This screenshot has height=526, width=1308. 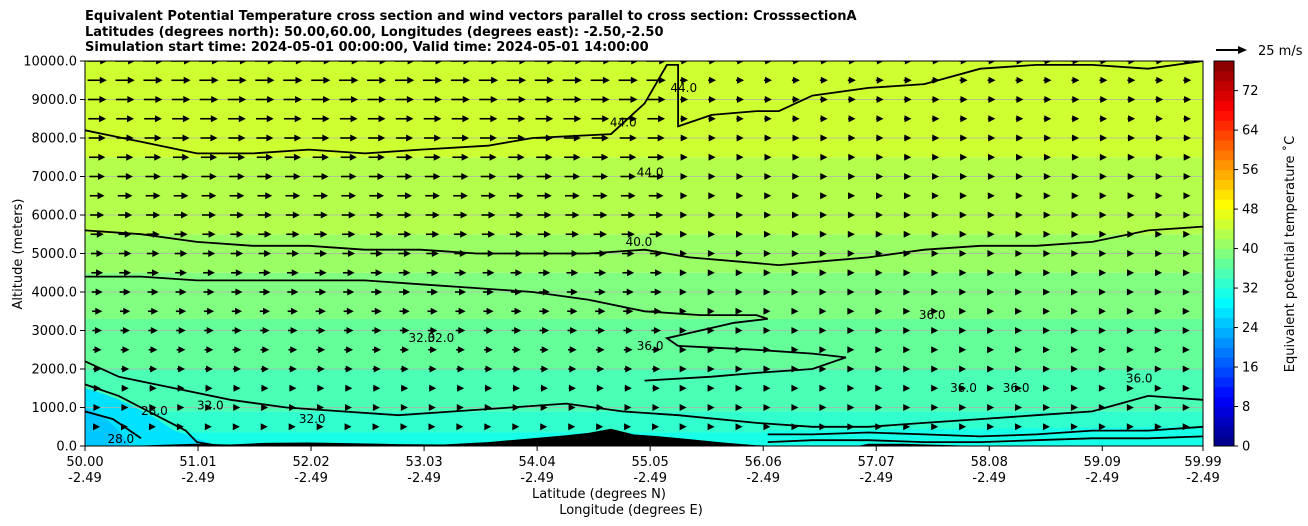 What do you see at coordinates (1250, 170) in the screenshot?
I see `colorbar-tick-label: 56` at bounding box center [1250, 170].